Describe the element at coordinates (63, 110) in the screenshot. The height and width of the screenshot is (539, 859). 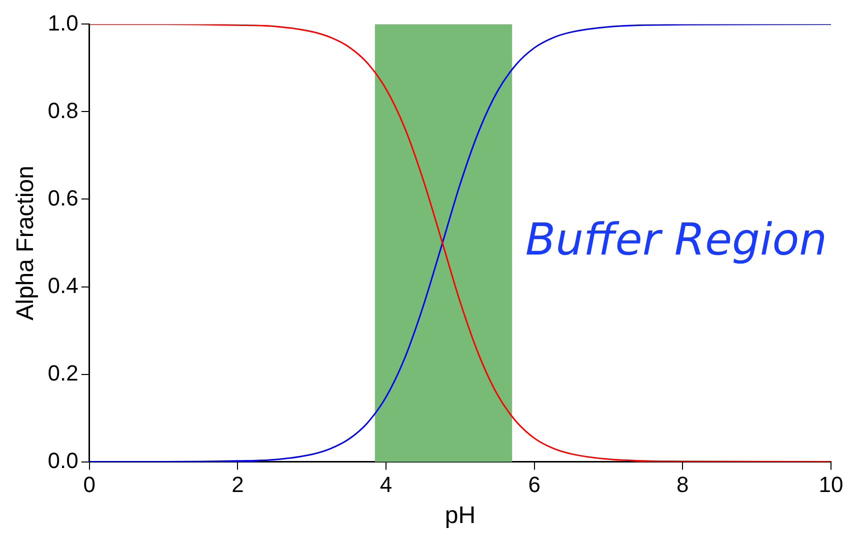
I see `y-tick-label: 0.8` at that location.